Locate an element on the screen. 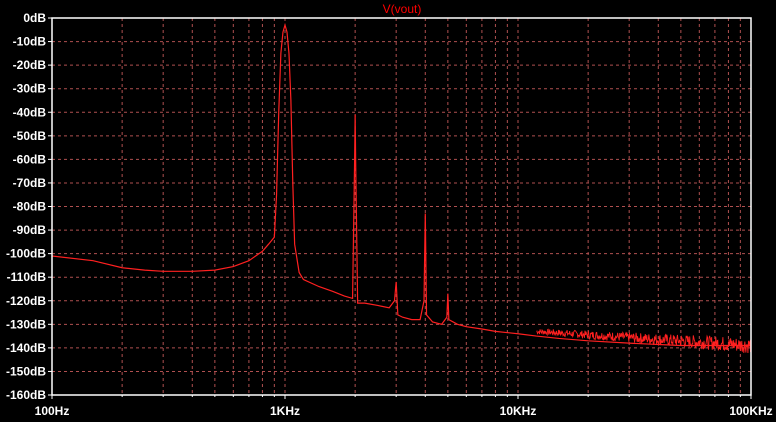 The image size is (776, 422). y-tick-label: 0dB is located at coordinates (34, 18).